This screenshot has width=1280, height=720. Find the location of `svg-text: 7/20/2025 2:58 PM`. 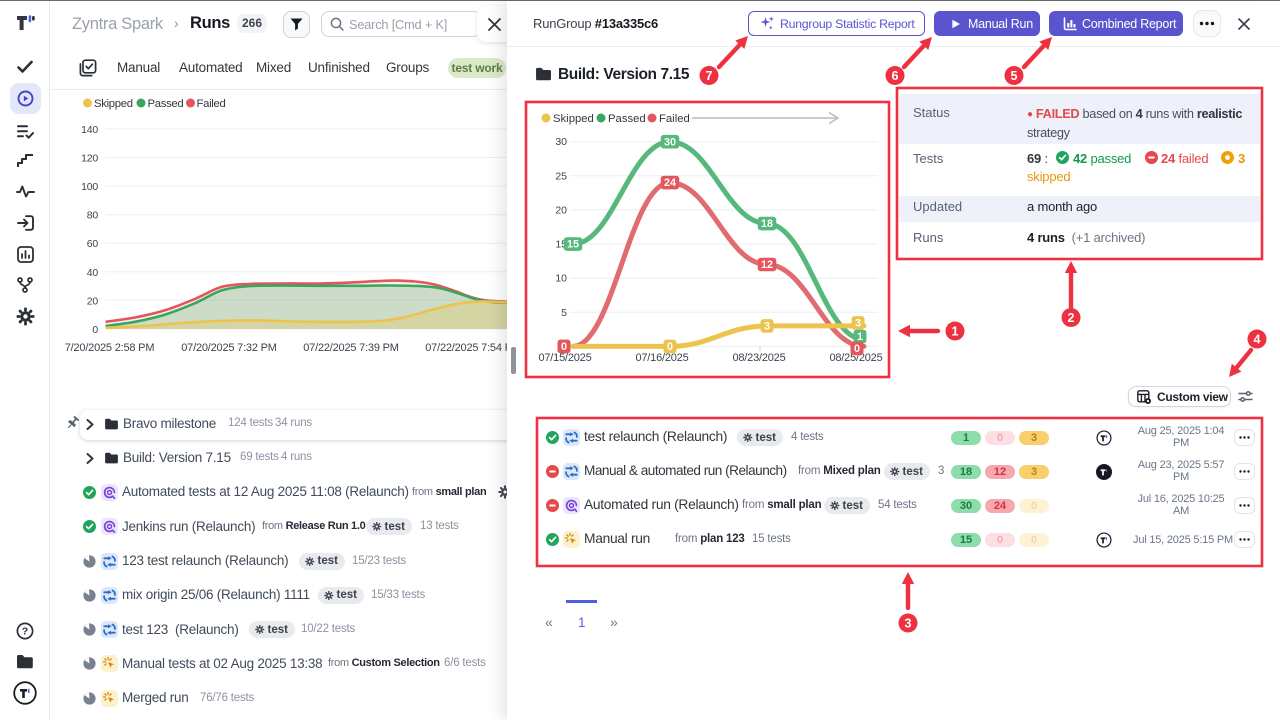

svg-text: 7/20/2025 2:58 PM is located at coordinates (110, 348).